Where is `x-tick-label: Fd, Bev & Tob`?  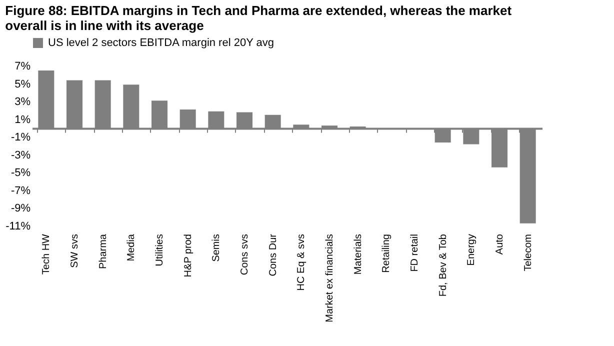
x-tick-label: Fd, Bev & Tob is located at coordinates (443, 265).